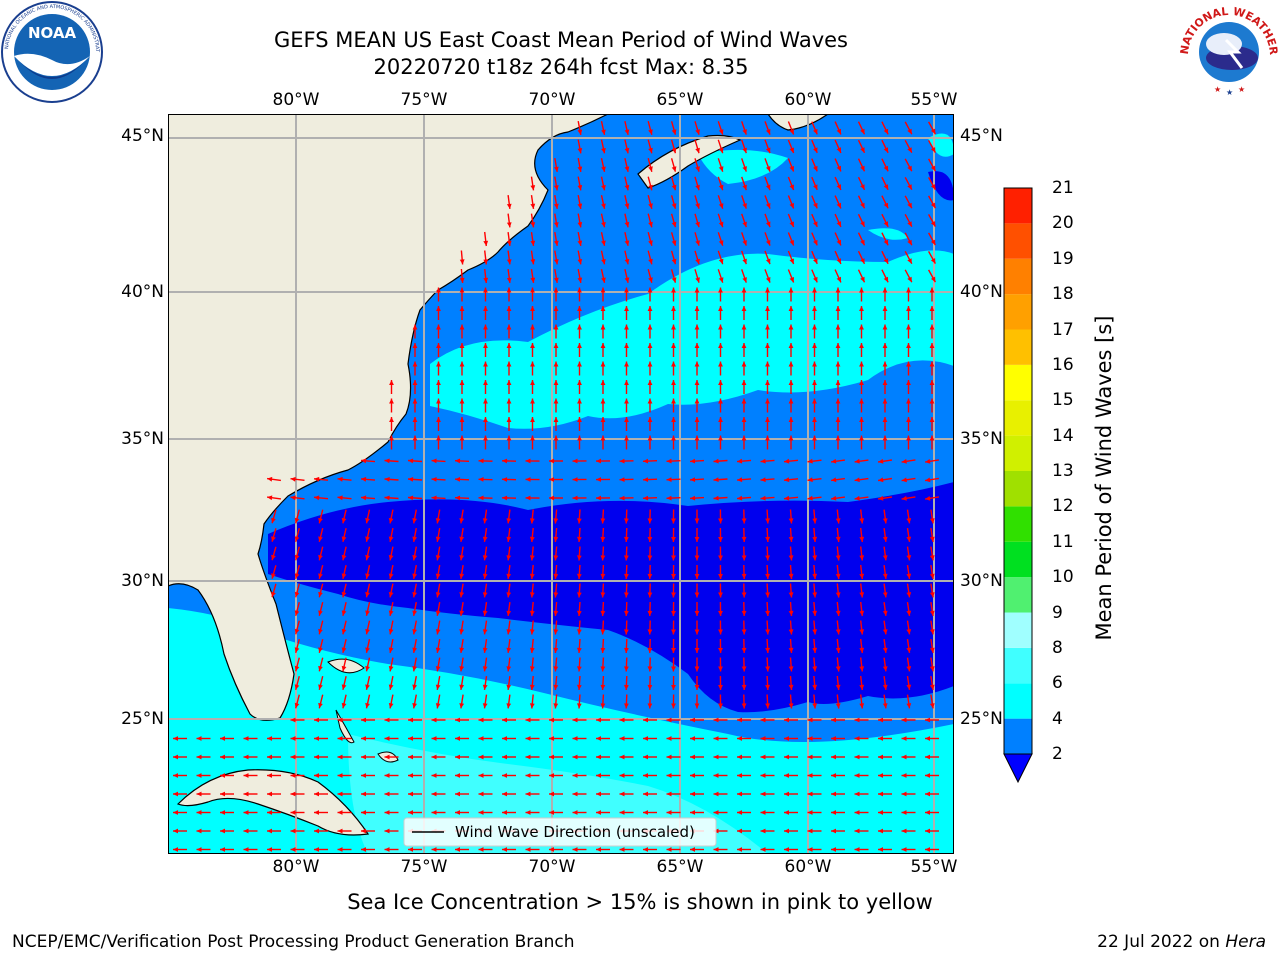 This screenshot has height=960, width=1280. What do you see at coordinates (142, 719) in the screenshot?
I see `lat-left-label: 25°N` at bounding box center [142, 719].